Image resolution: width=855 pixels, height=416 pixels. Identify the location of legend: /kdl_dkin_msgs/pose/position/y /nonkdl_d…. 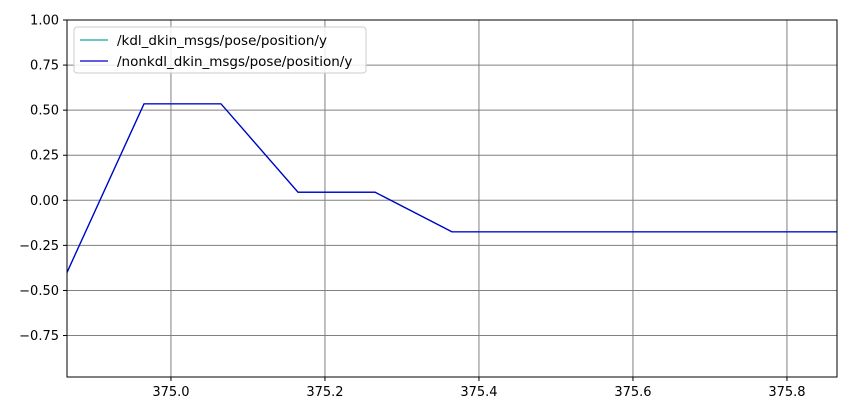
(220, 50).